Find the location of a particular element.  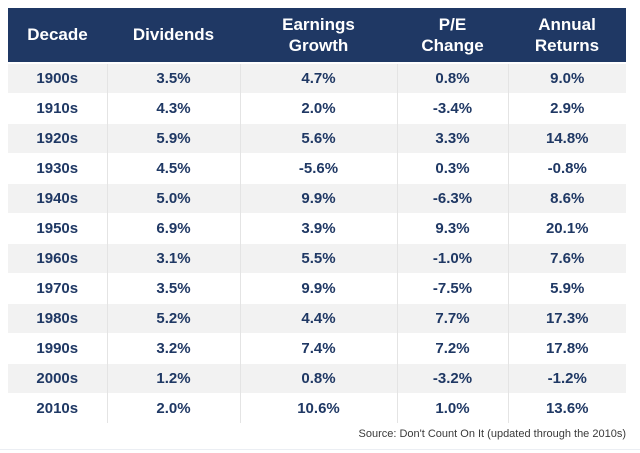

table-row: 2010s 2.0% 10.6% 1.0% 13.6% is located at coordinates (317, 408).